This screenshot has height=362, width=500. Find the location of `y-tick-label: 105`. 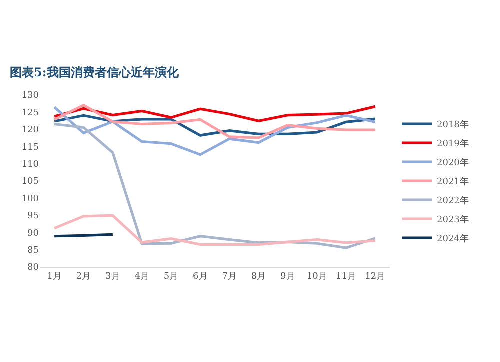

y-tick-label: 105 is located at coordinates (31, 182).